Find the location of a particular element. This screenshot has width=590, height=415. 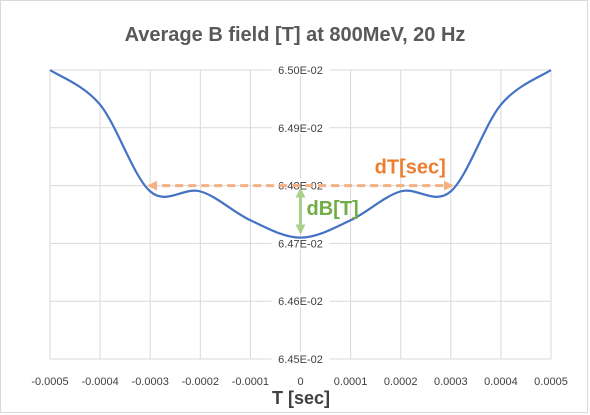

y-tick-label: 6.46E-02 is located at coordinates (300, 302).